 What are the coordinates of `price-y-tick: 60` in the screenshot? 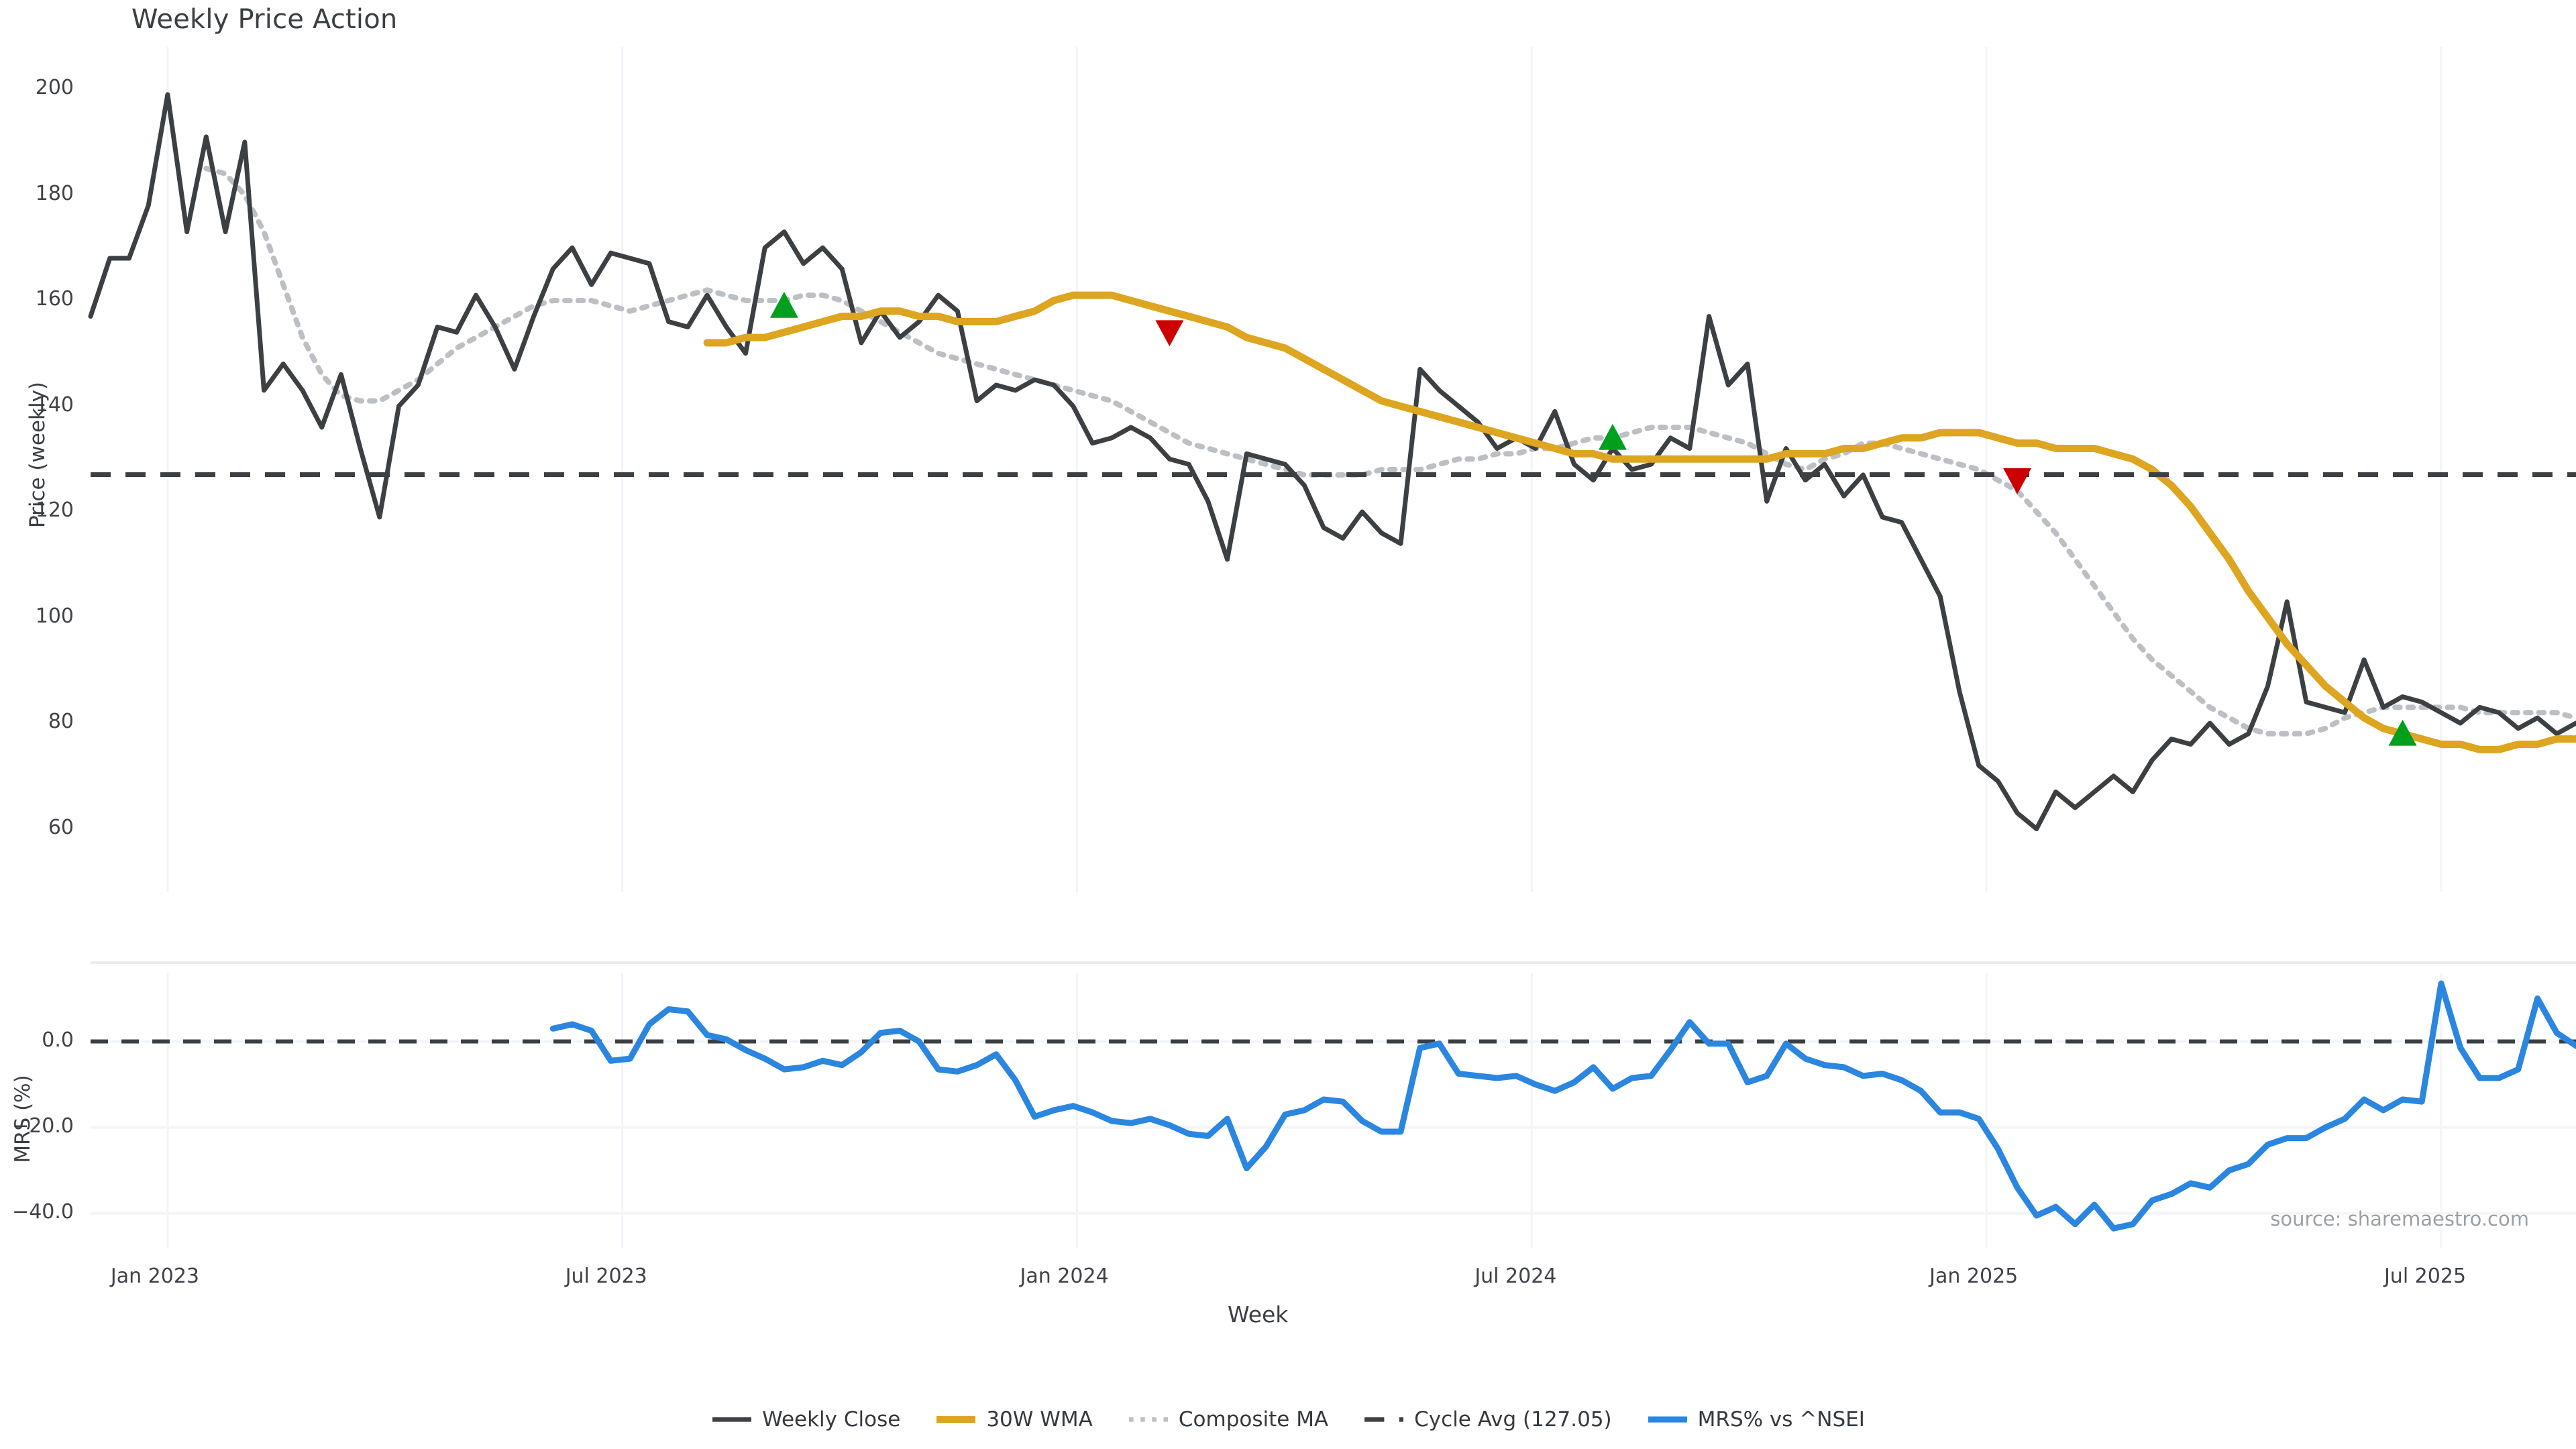 It's located at (61, 827).